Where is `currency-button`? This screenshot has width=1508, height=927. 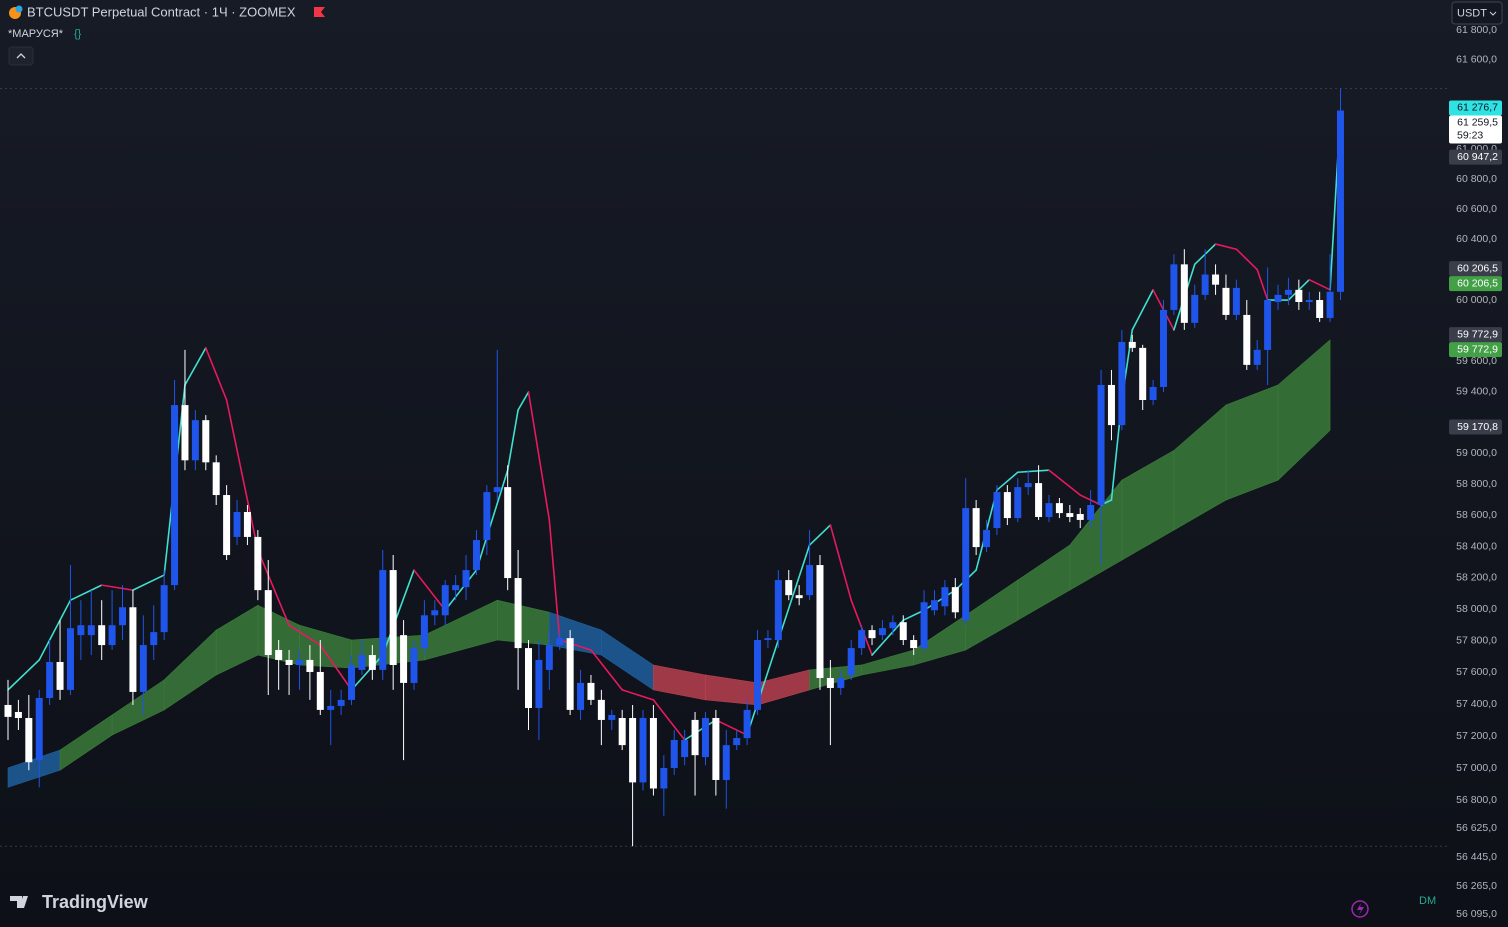 currency-button is located at coordinates (1477, 13).